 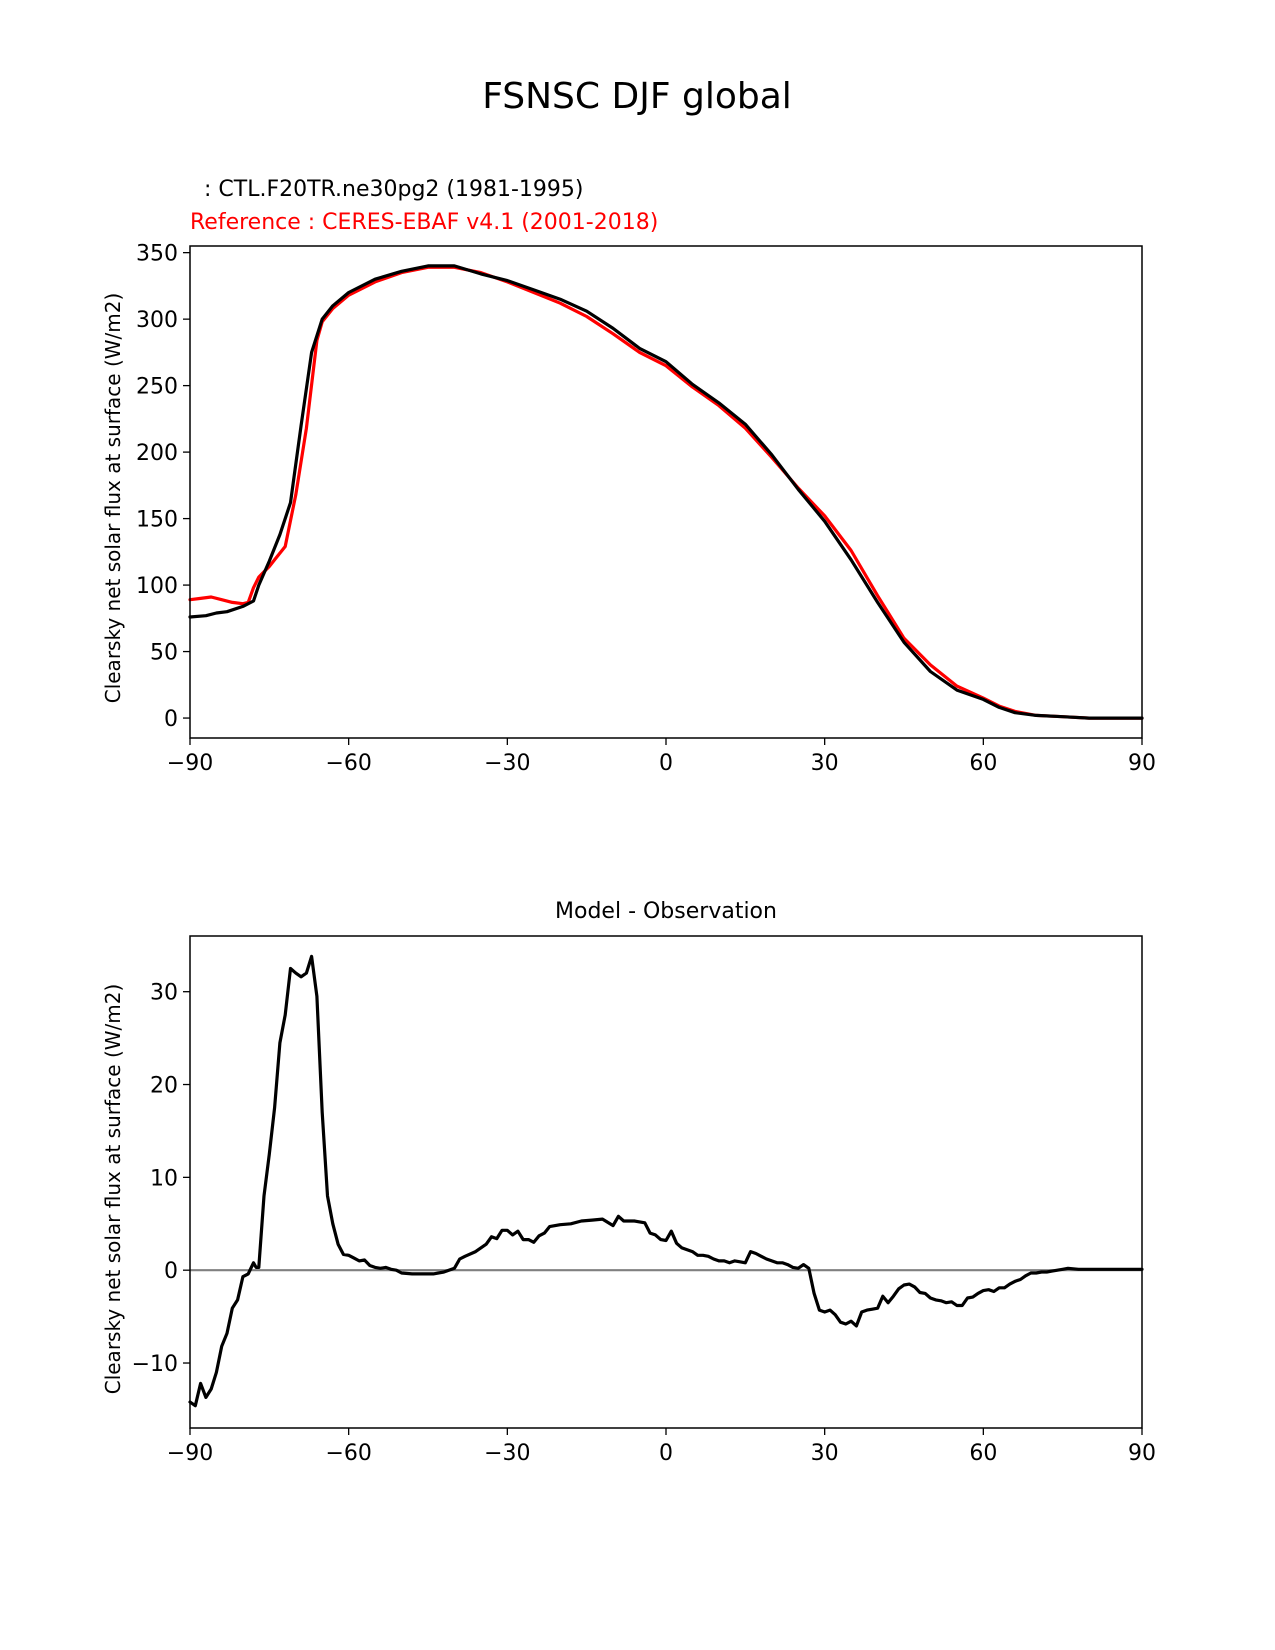 What do you see at coordinates (157, 387) in the screenshot?
I see `y-tick-label: 250` at bounding box center [157, 387].